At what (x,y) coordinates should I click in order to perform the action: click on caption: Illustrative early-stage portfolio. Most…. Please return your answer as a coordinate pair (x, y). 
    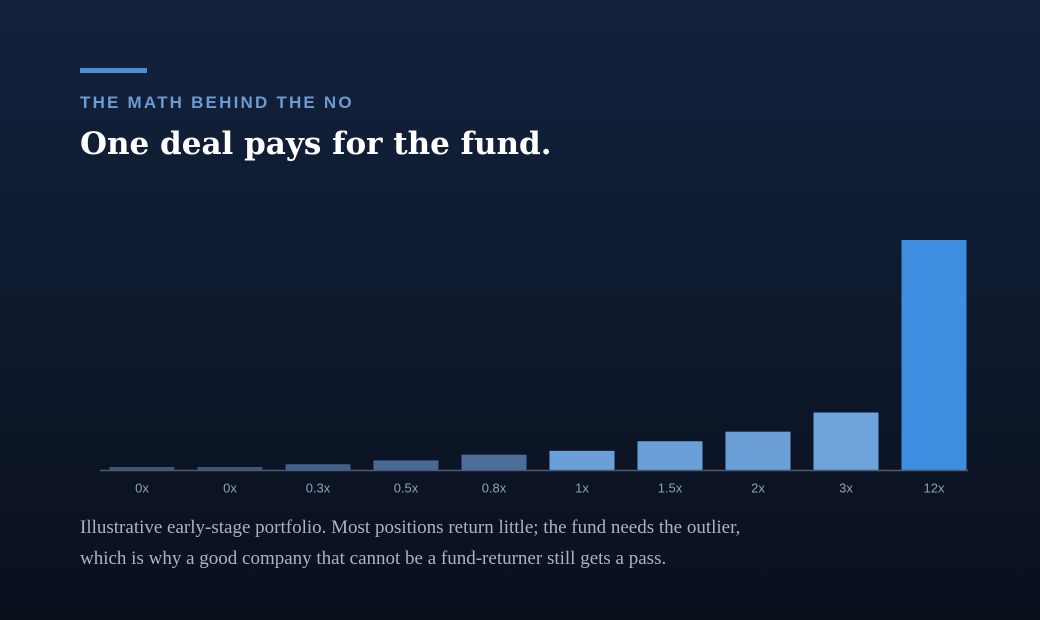
    Looking at the image, I should click on (410, 543).